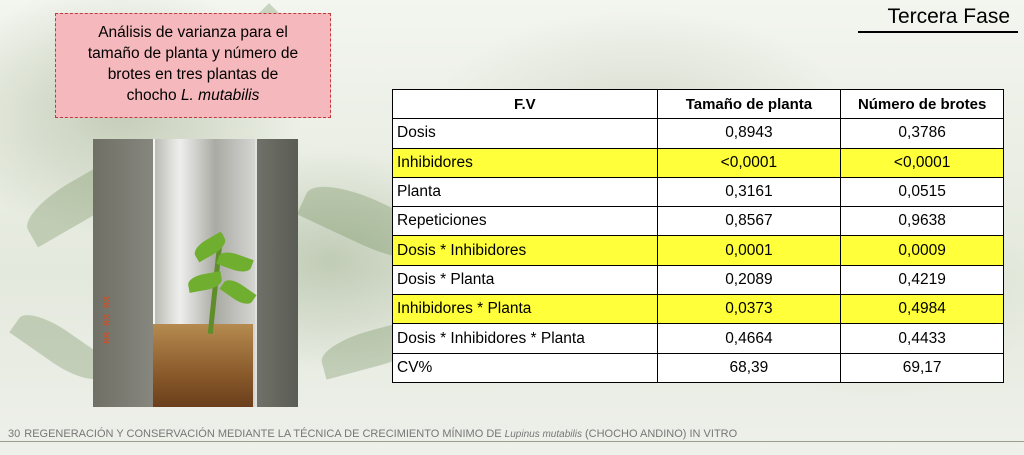 The width and height of the screenshot is (1024, 455). I want to click on table-row: Inhibidores * Planta 0,0373 0,4984, so click(698, 309).